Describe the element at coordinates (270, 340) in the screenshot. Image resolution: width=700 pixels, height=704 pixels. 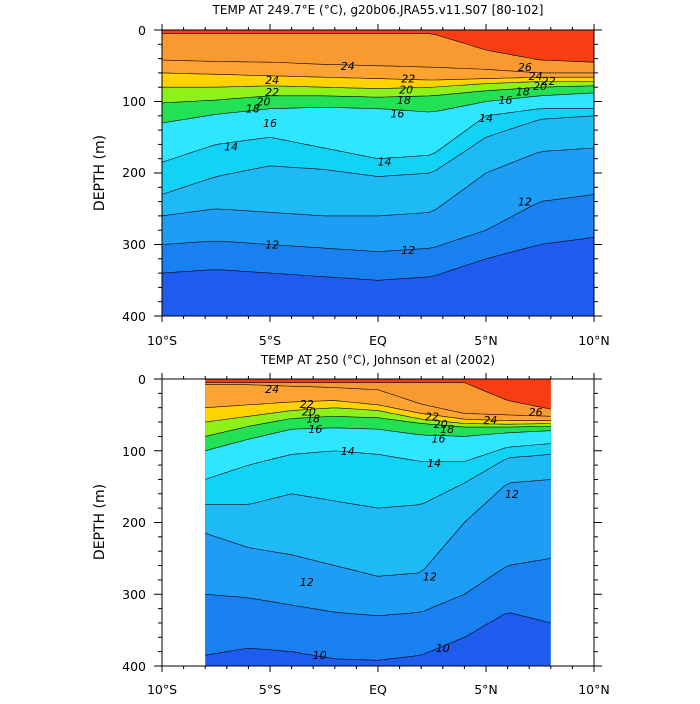
I see `panel-1-xtick-5s: 5°S` at that location.